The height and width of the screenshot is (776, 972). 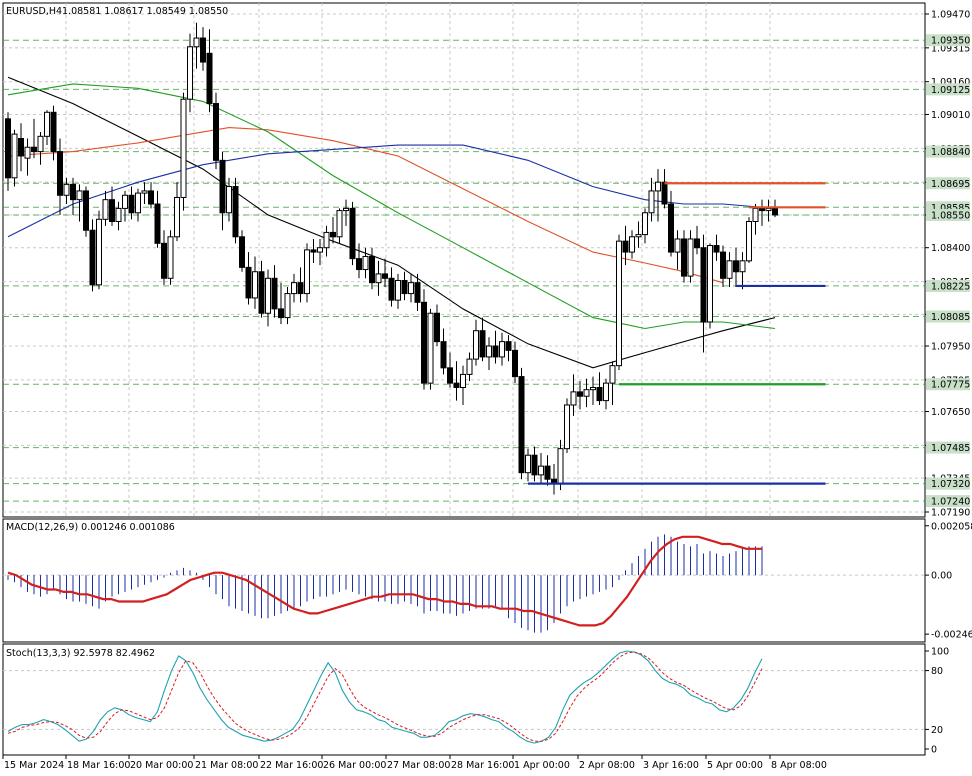 I want to click on price-tick-label: 1.07190, so click(x=950, y=513).